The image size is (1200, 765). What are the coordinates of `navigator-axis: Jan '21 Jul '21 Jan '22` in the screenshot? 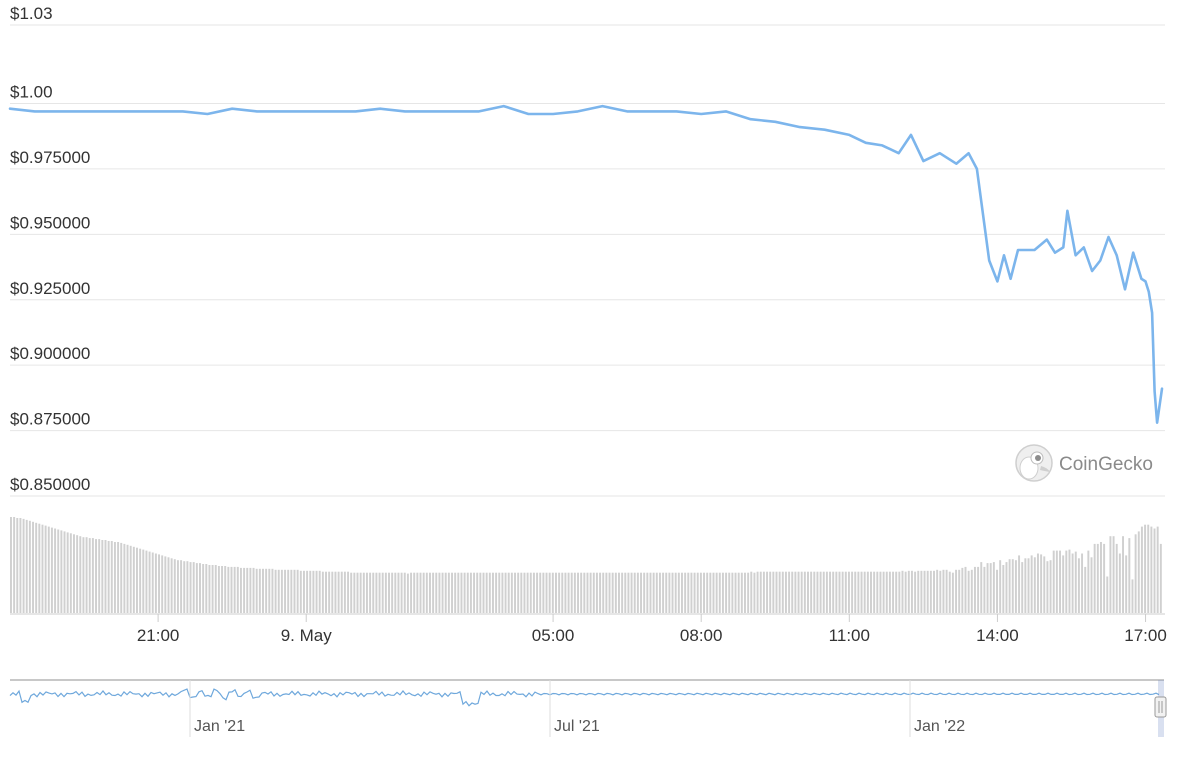 It's located at (577, 708).